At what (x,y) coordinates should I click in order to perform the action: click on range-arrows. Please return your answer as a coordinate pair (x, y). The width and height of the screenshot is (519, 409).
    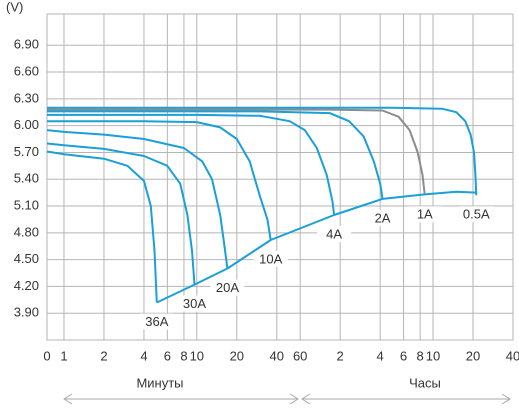
    Looking at the image, I should click on (287, 399).